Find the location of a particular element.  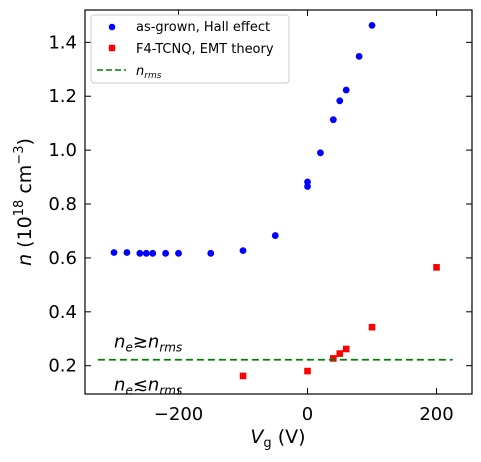

y-tick-label: 0.4 is located at coordinates (62, 312).